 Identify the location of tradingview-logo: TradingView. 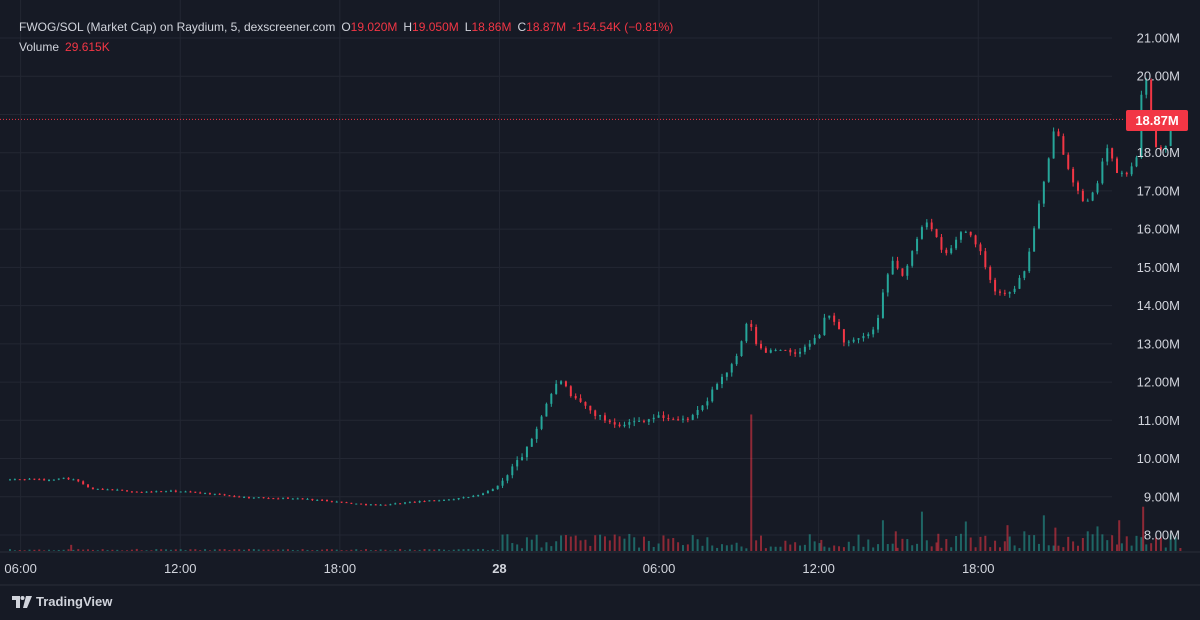
(62, 601).